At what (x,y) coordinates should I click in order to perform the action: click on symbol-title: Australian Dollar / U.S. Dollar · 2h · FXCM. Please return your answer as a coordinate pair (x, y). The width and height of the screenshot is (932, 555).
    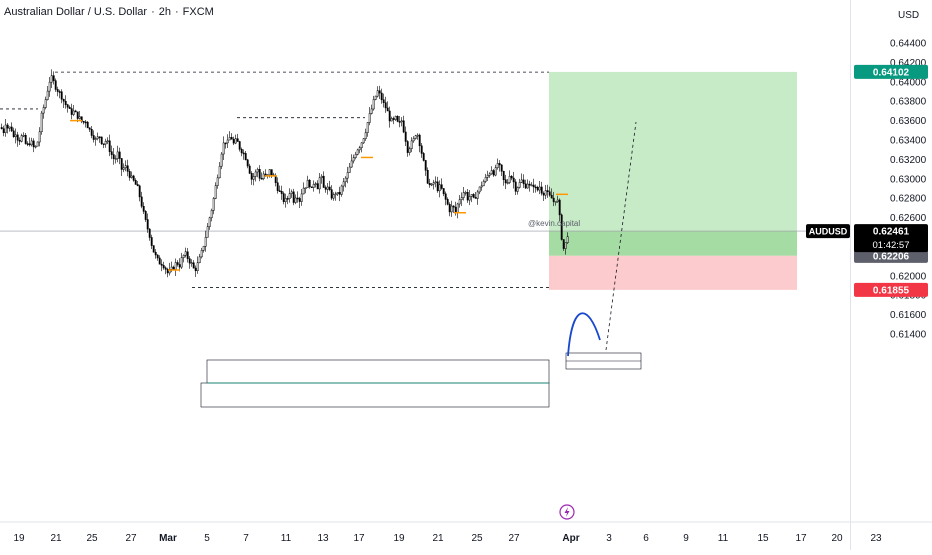
    Looking at the image, I should click on (111, 12).